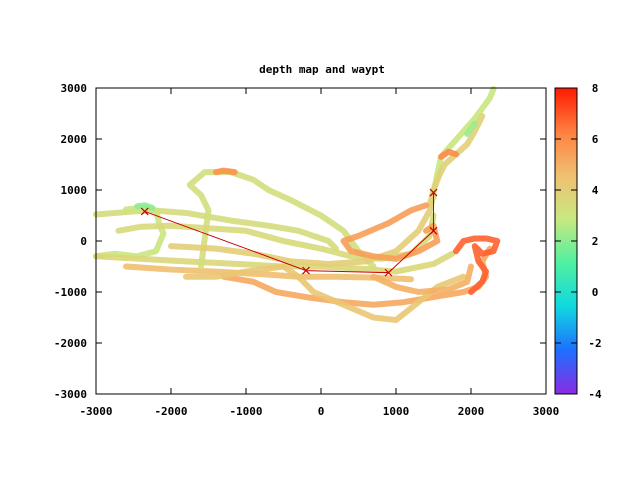  Describe the element at coordinates (595, 88) in the screenshot. I see `colorbar-tick-label: 8` at that location.